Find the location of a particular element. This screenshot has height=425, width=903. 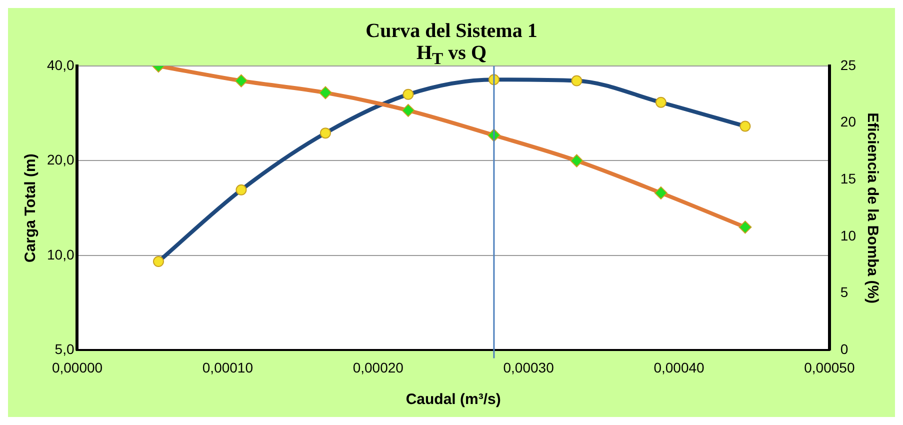

y2-tick-label: 20 is located at coordinates (848, 122).